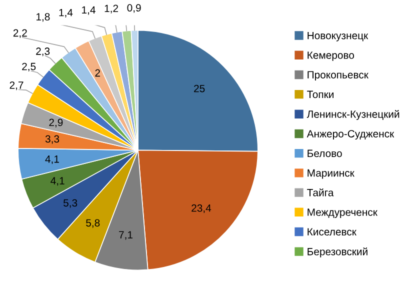 The height and width of the screenshot is (301, 400). Describe the element at coordinates (71, 203) in the screenshot. I see `data-label: 5,3` at that location.